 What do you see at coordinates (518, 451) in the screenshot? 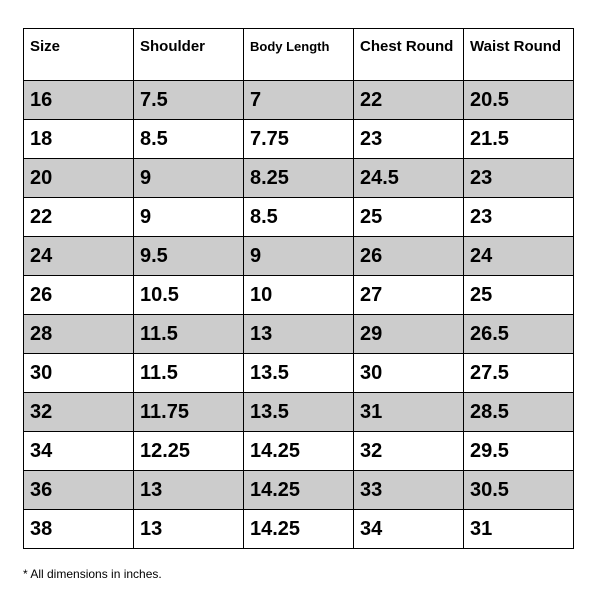
I see `table-cell: 29.5` at bounding box center [518, 451].